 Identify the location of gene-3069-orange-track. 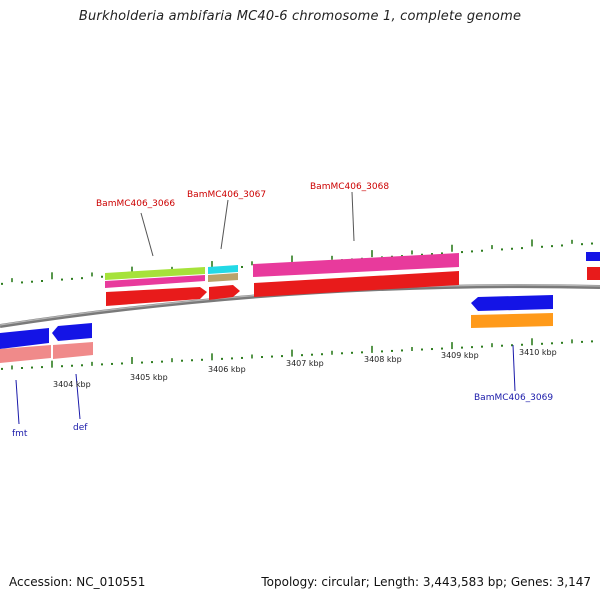
(512, 320).